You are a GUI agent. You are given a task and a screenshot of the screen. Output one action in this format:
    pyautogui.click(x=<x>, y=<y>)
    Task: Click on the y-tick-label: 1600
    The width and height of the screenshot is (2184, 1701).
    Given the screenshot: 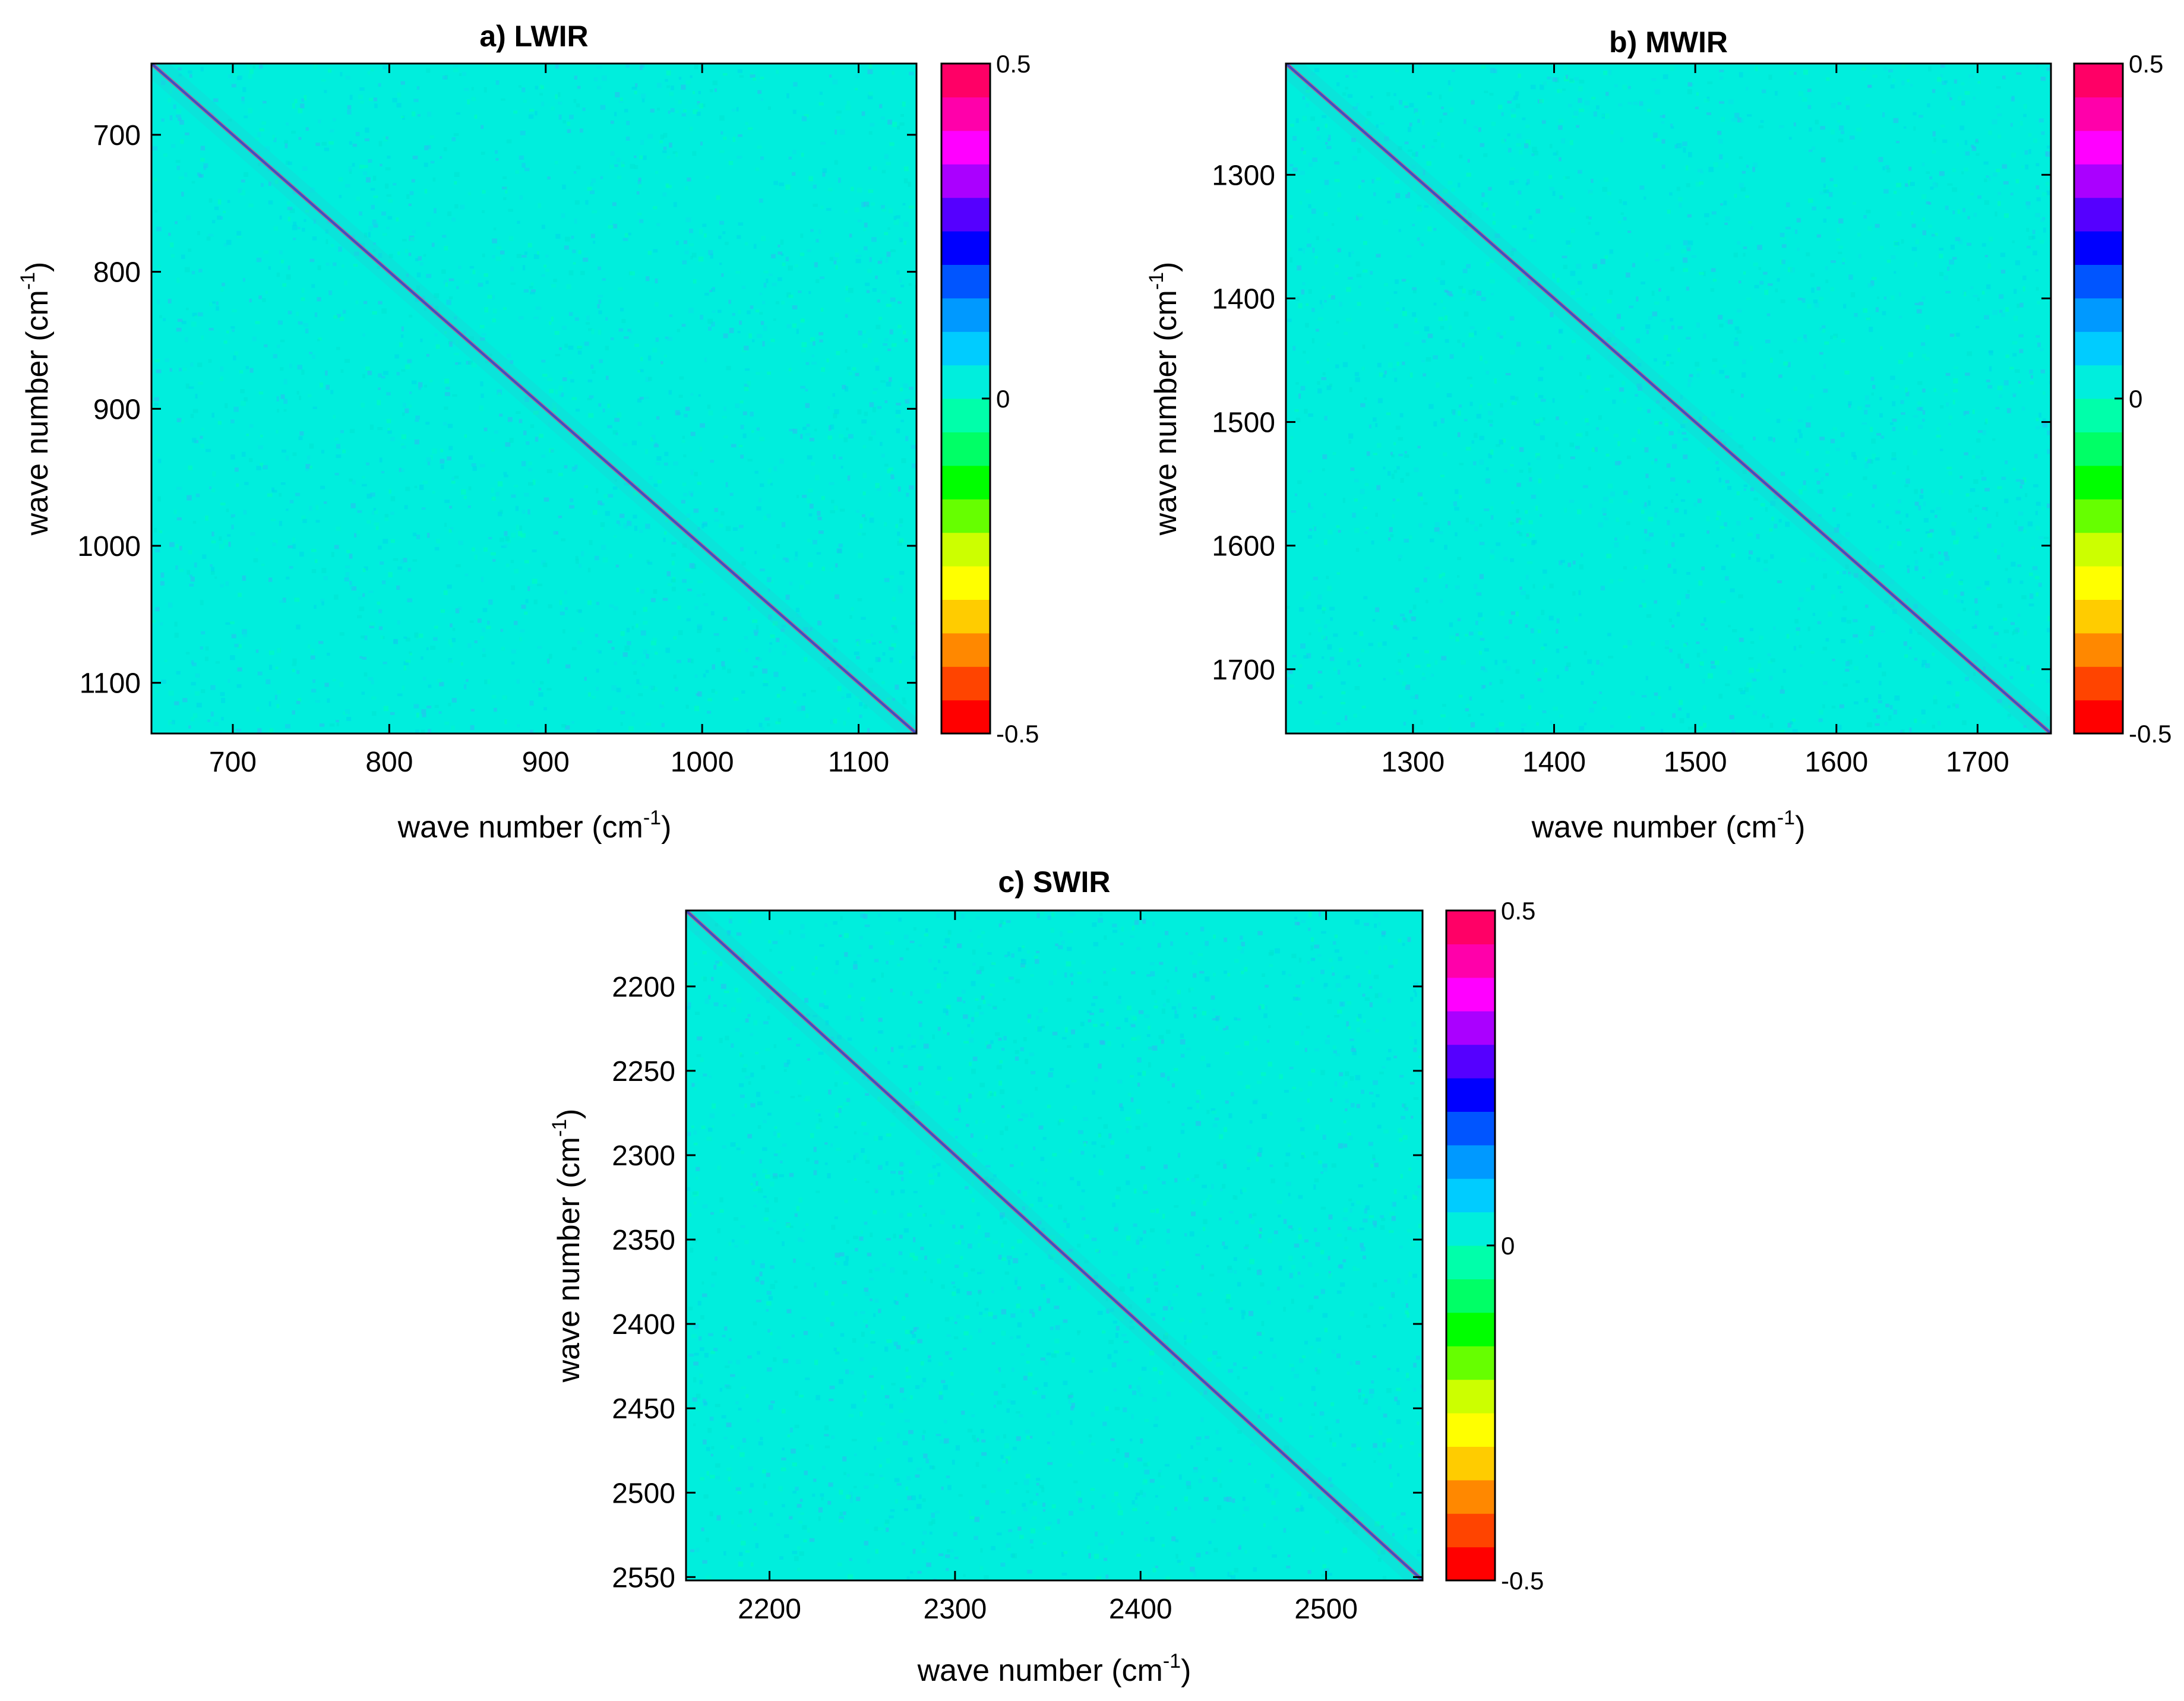 What is the action you would take?
    pyautogui.click(x=1243, y=546)
    